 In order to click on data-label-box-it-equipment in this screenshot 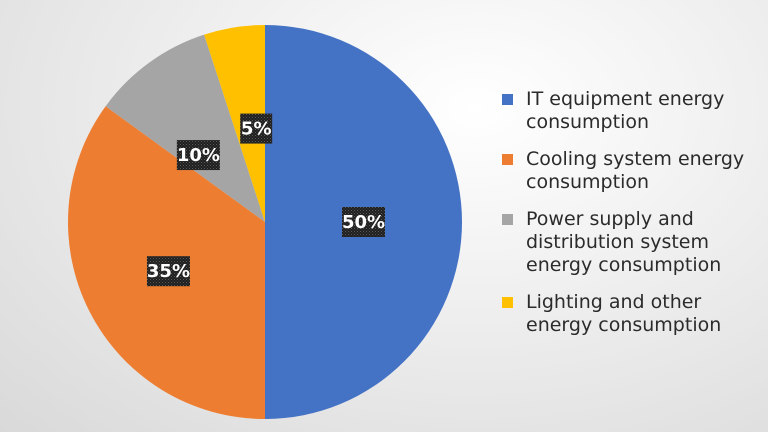, I will do `click(363, 222)`.